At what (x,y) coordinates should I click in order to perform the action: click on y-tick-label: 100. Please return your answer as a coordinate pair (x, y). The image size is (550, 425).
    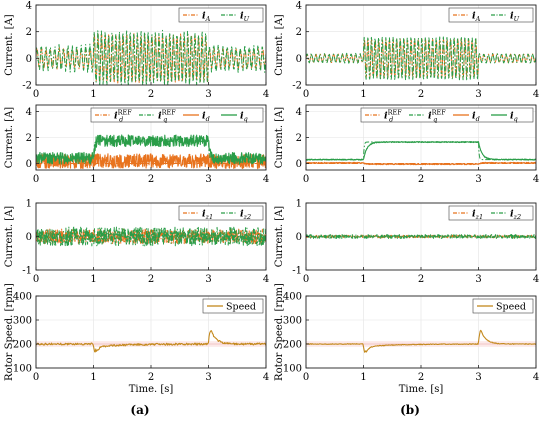
    Looking at the image, I should click on (292, 369).